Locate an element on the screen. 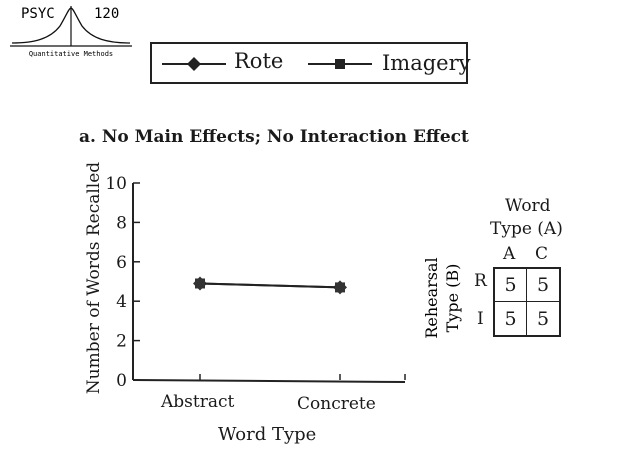  logo-subtitle: Quantitative Methods is located at coordinates (71, 54).